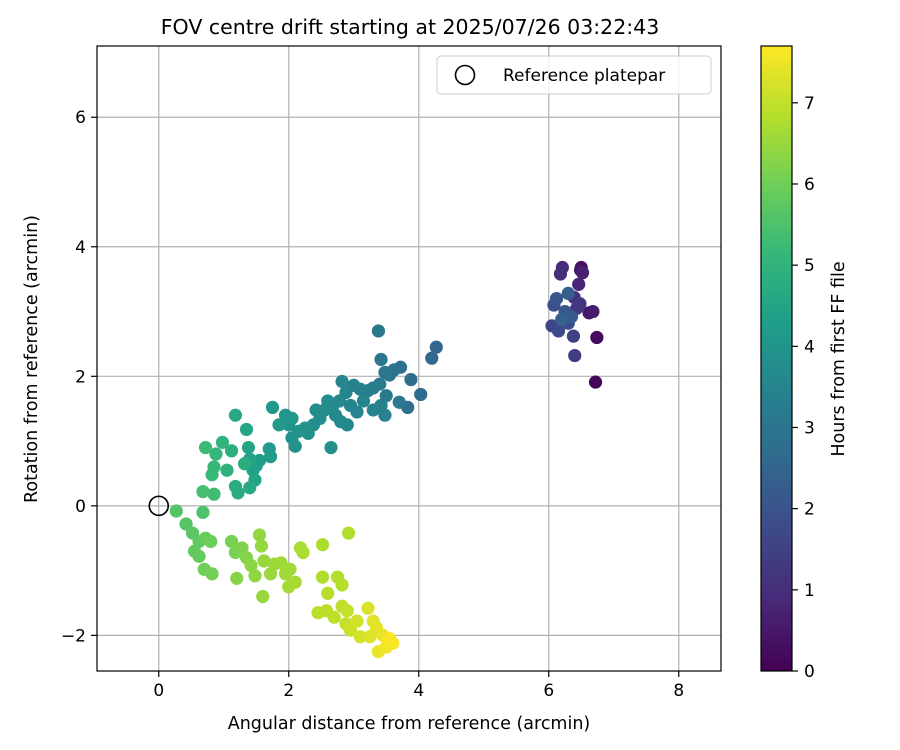  I want to click on colorbar-tick-label: 5, so click(809, 266).